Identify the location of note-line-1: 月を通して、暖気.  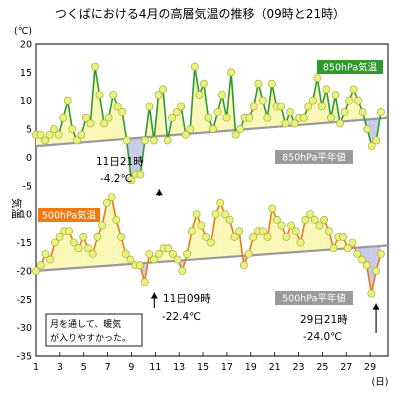
(85, 324).